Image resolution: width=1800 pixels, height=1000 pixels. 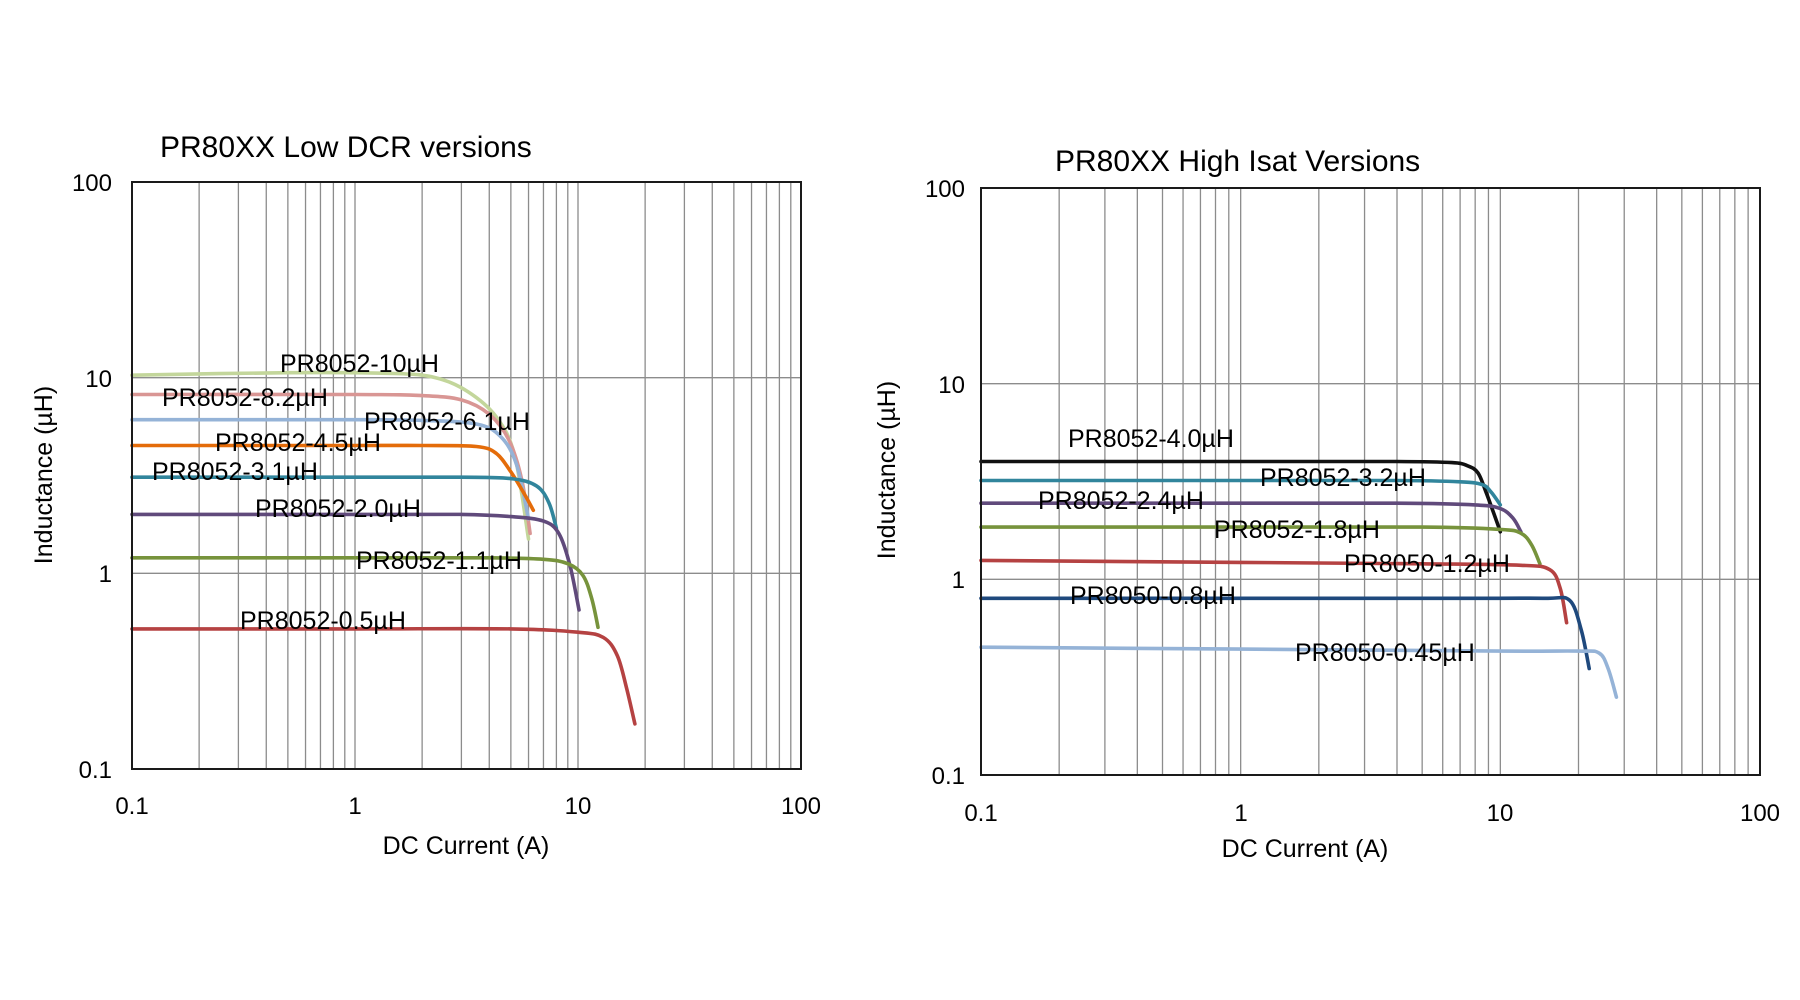 I want to click on series-label-pr8052-3-1uh: PR8052-3.1µH, so click(x=235, y=472).